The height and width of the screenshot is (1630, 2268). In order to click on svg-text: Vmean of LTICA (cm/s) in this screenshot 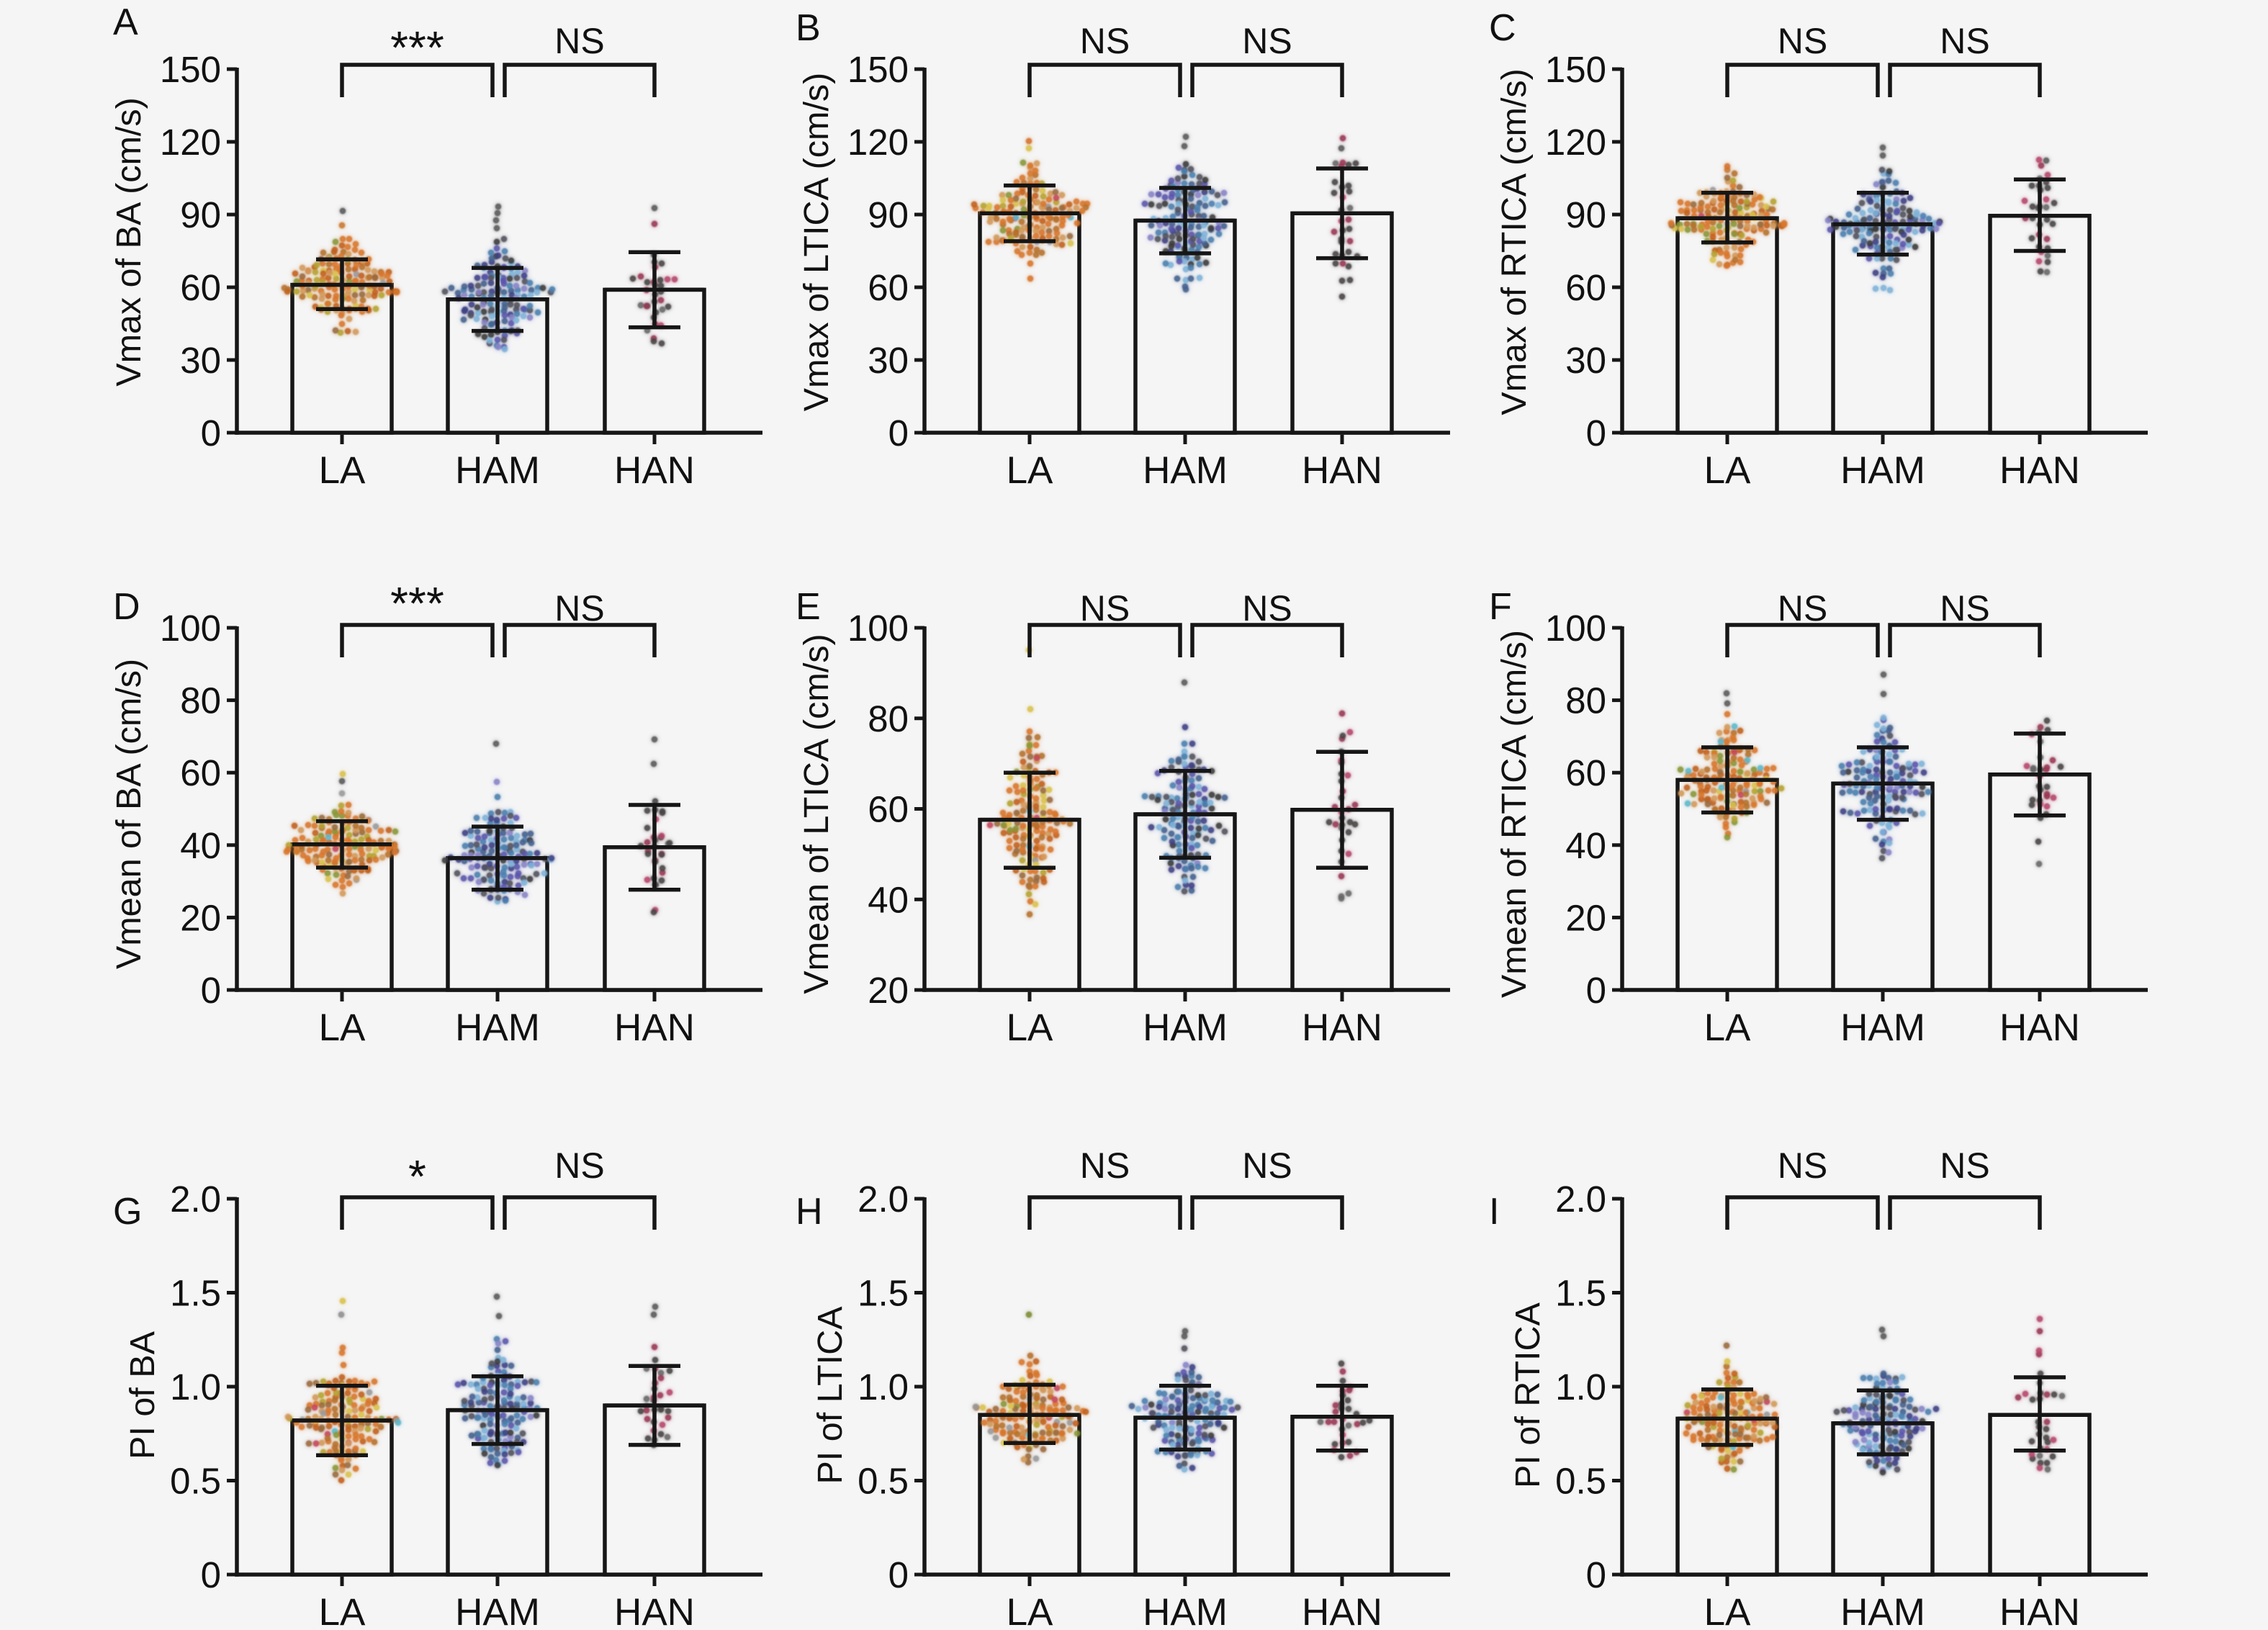, I will do `click(816, 814)`.